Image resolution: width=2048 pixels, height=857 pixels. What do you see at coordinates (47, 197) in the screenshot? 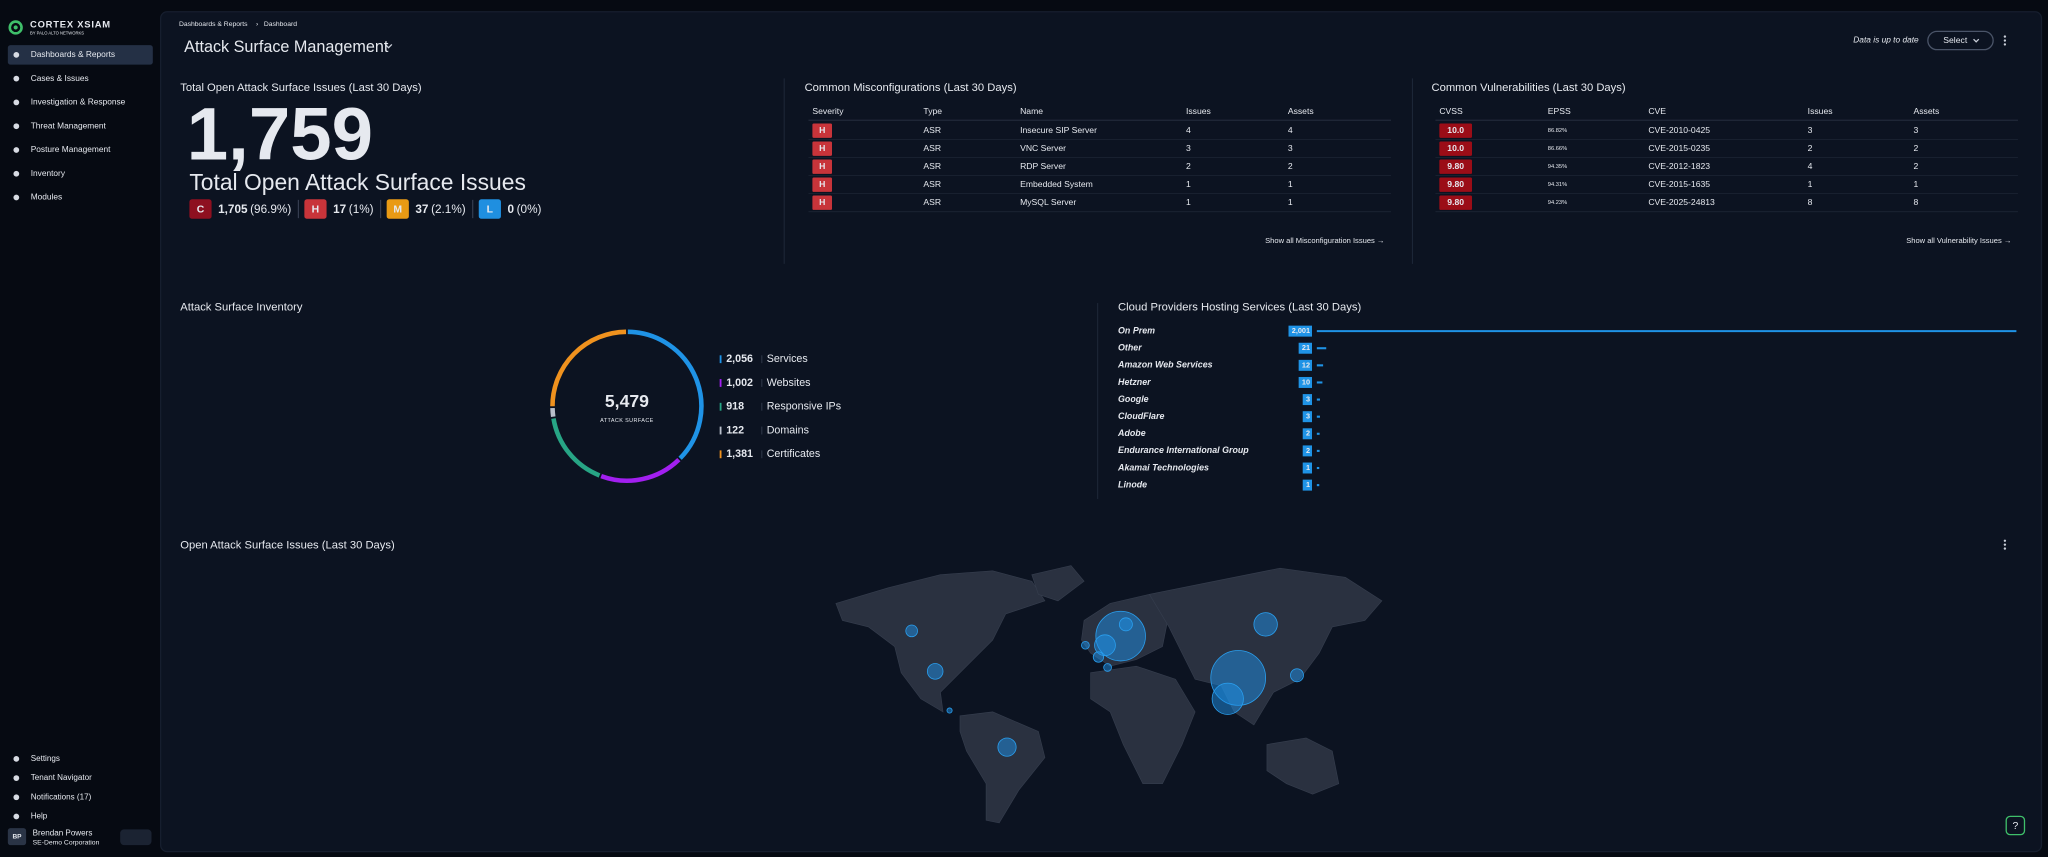
I see `nav-item: Modules` at bounding box center [47, 197].